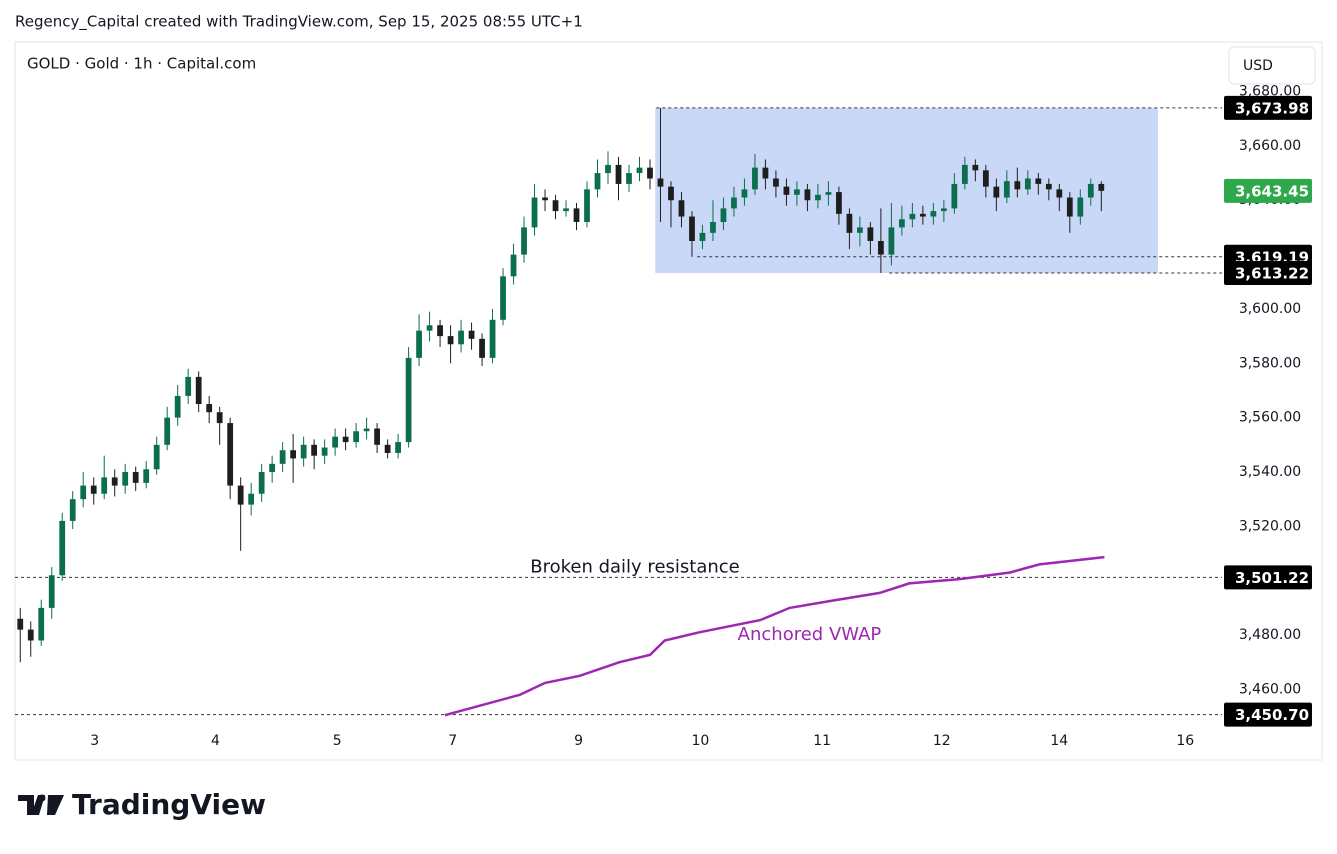 The image size is (1337, 854). Describe the element at coordinates (1272, 274) in the screenshot. I see `price-label: 3,613.22` at that location.